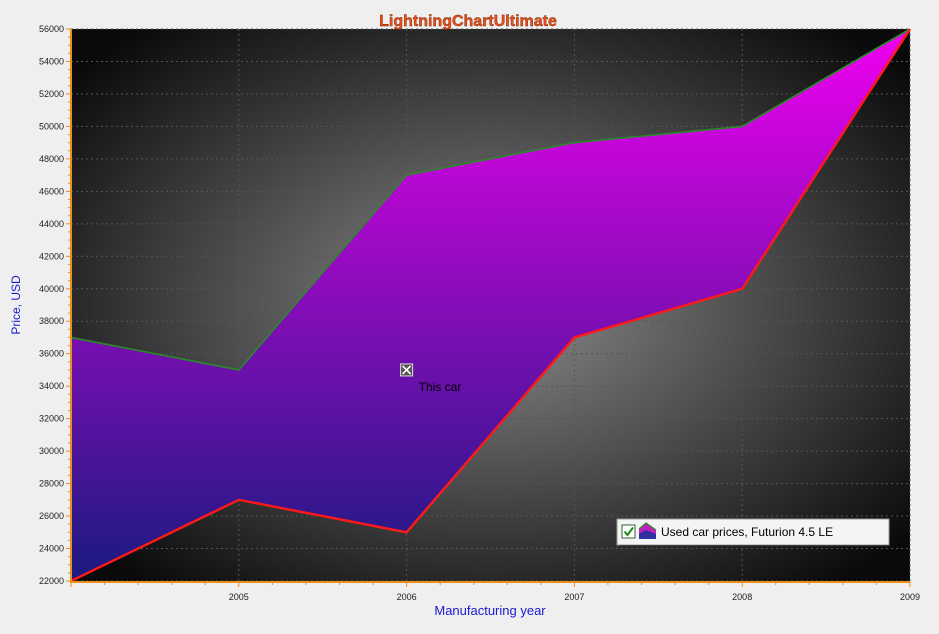 Image resolution: width=939 pixels, height=634 pixels. I want to click on legend-checkbox, so click(628, 531).